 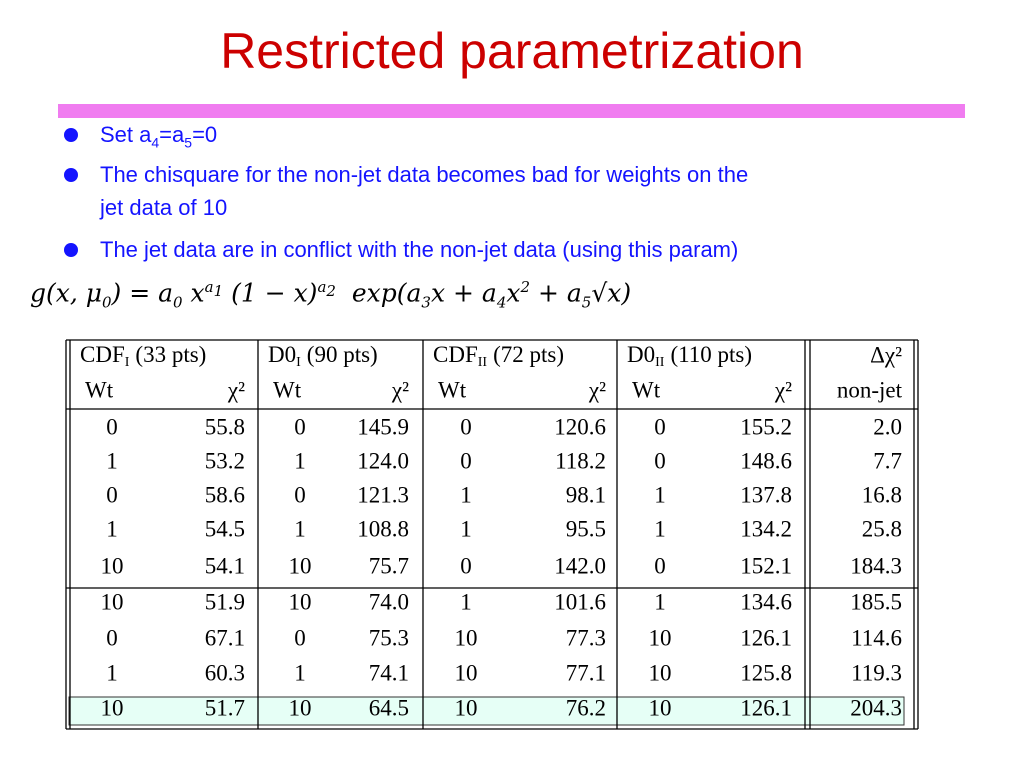 I want to click on cell: 74.1, so click(x=389, y=672).